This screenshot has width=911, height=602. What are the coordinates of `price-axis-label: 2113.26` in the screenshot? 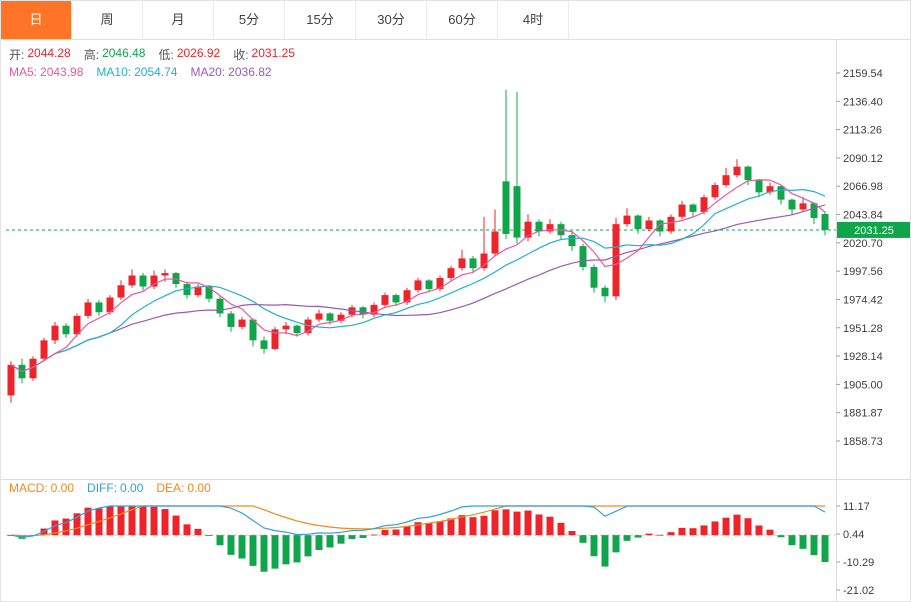 It's located at (862, 131).